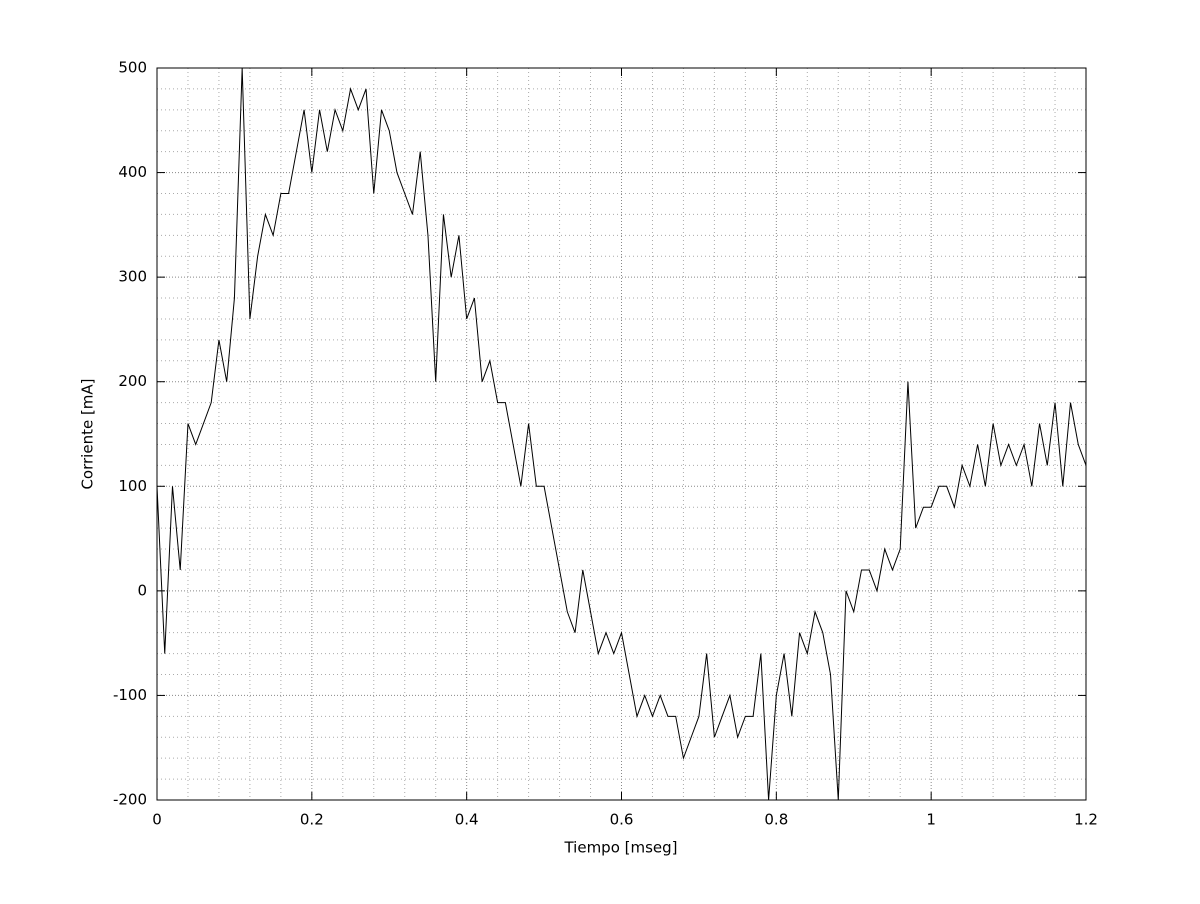  Describe the element at coordinates (776, 820) in the screenshot. I see `x-tick-label: 0.8` at that location.